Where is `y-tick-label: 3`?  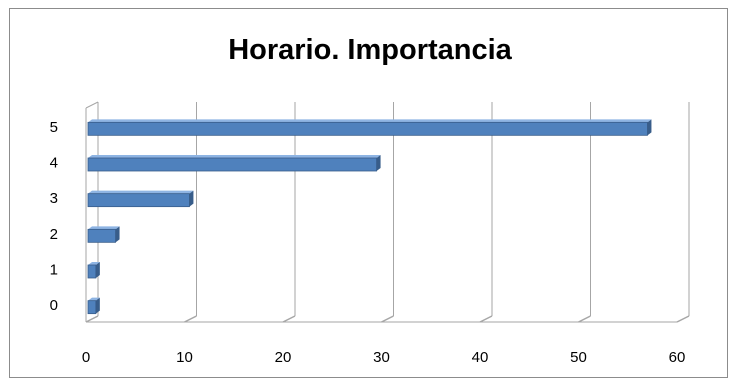 y-tick-label: 3 is located at coordinates (54, 198).